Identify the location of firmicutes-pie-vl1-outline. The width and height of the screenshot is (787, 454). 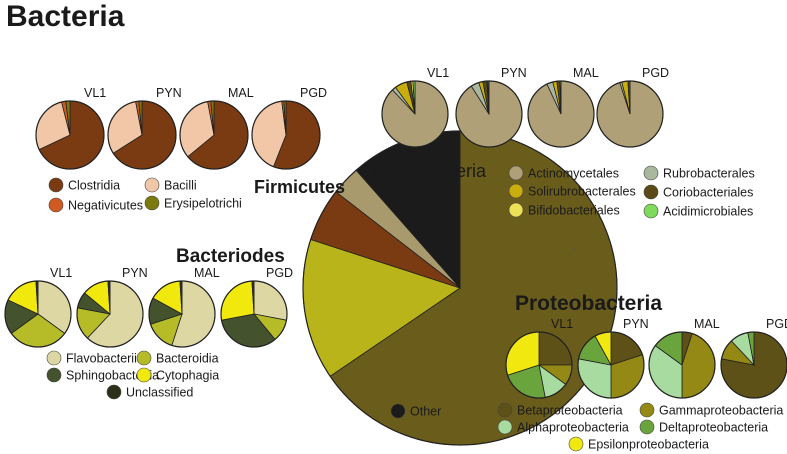
(70, 135).